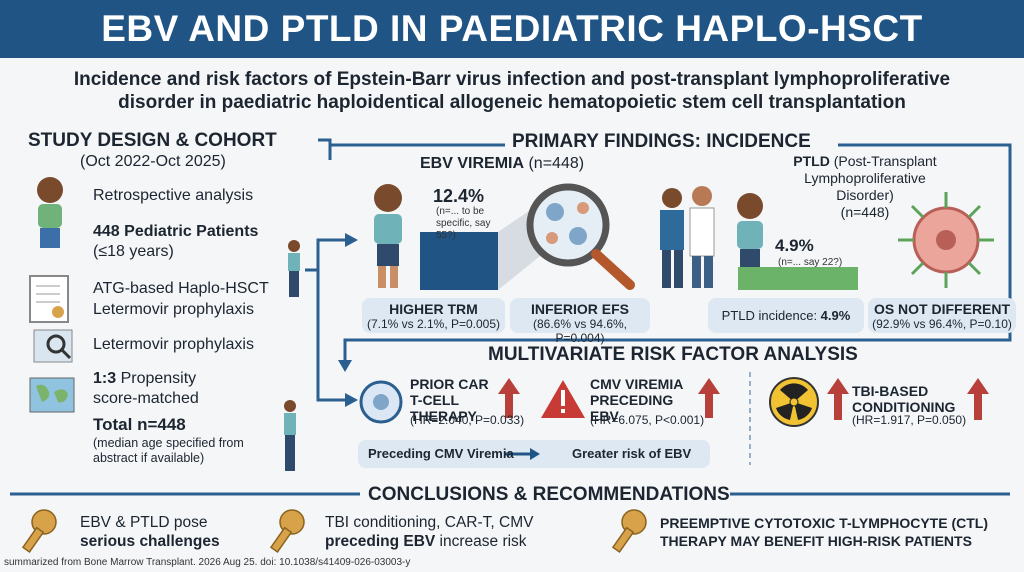 This screenshot has height=572, width=1024. Describe the element at coordinates (449, 400) in the screenshot. I see `factor-name: PRIOR CAR T-CELL THERAPY` at that location.